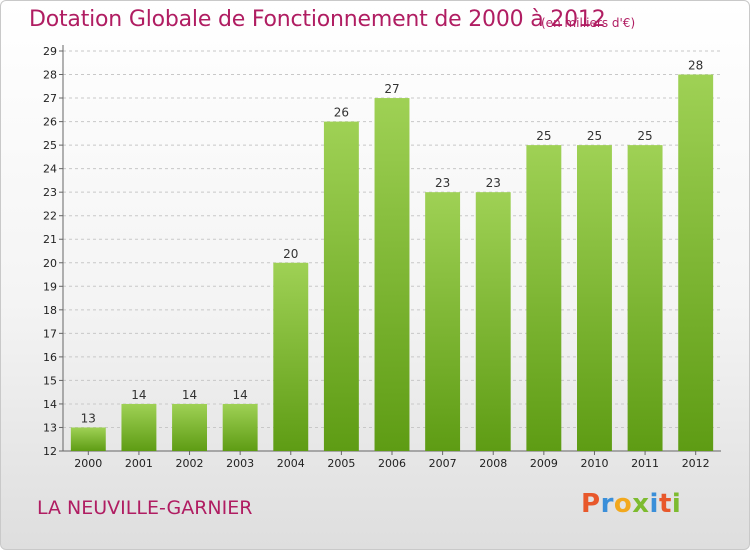 This screenshot has width=750, height=550. What do you see at coordinates (443, 463) in the screenshot?
I see `x-tick-label-2007: 2007` at bounding box center [443, 463].